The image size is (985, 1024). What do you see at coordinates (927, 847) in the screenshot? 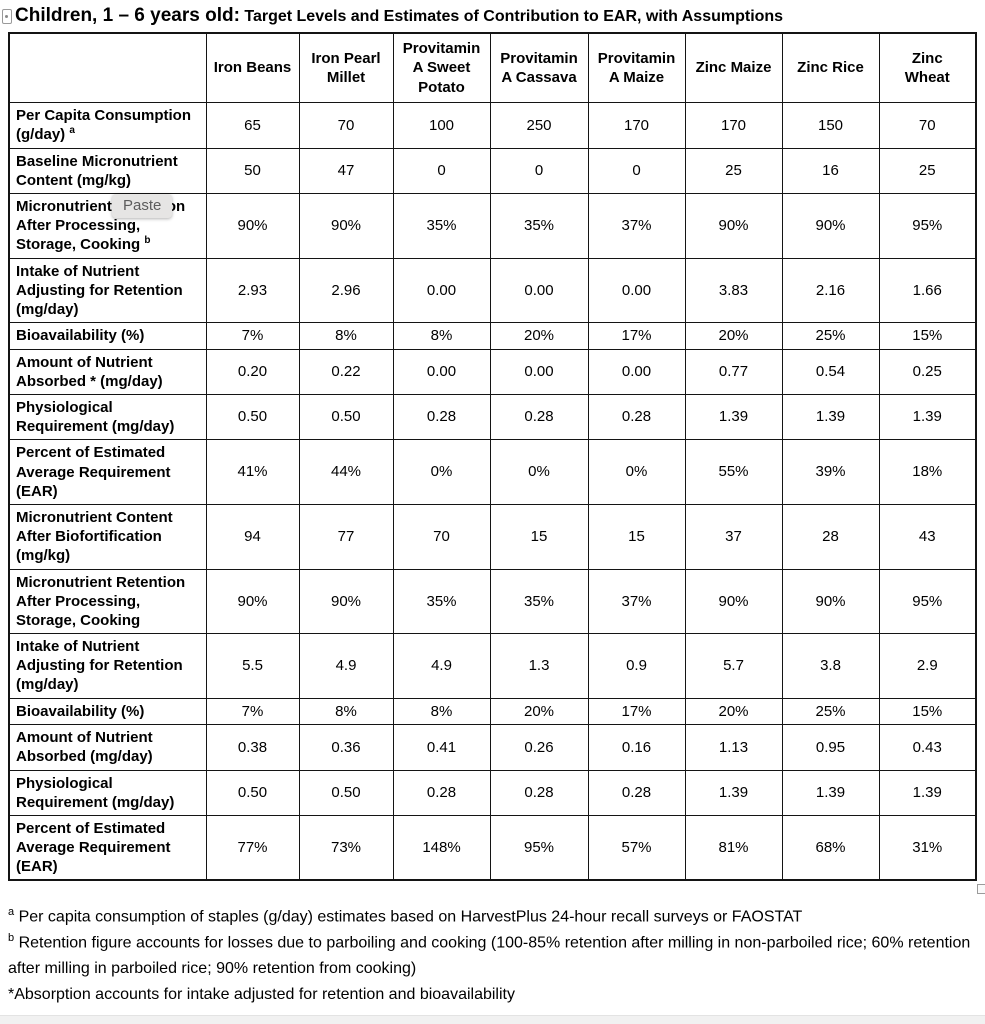
I see `cell: 31%` at bounding box center [927, 847].